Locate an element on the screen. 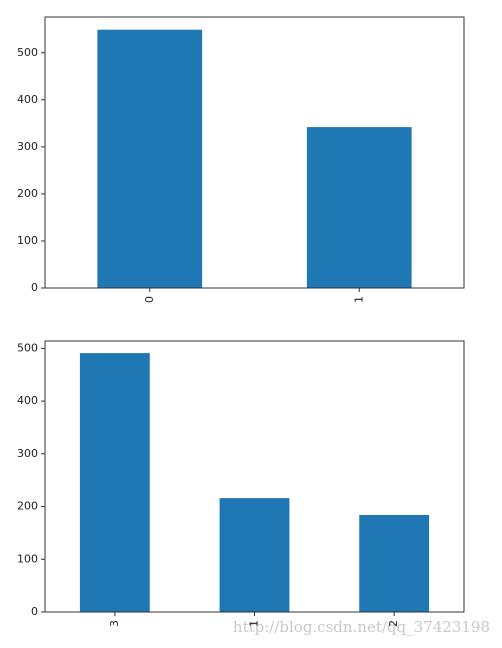 This screenshot has height=648, width=502. watermark: http://blog.csdn.net/qq_37423198 is located at coordinates (361, 627).